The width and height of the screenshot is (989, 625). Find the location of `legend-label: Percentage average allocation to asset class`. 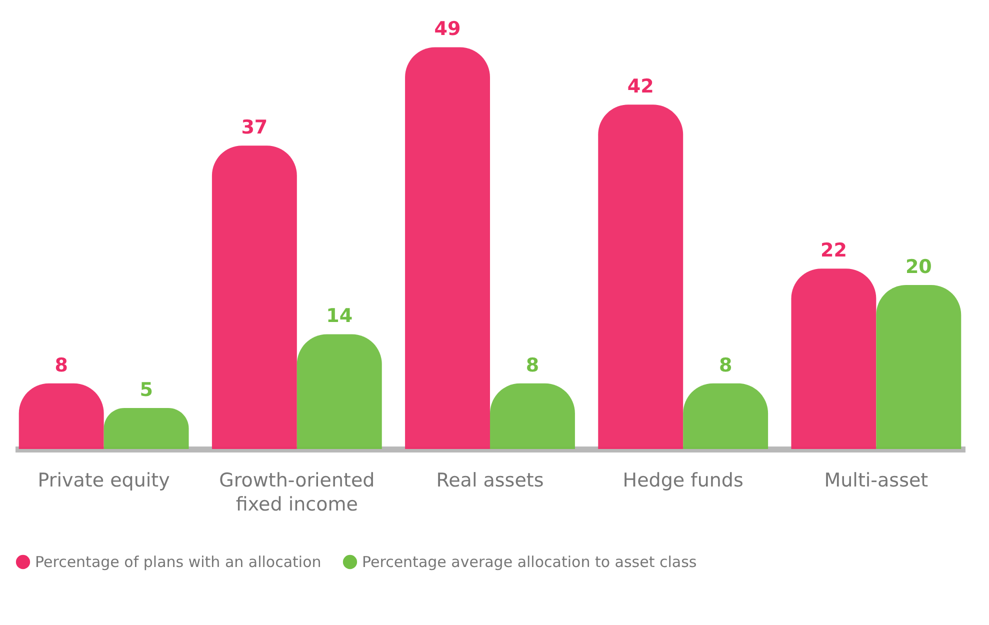

legend-label: Percentage average allocation to asset class is located at coordinates (529, 562).